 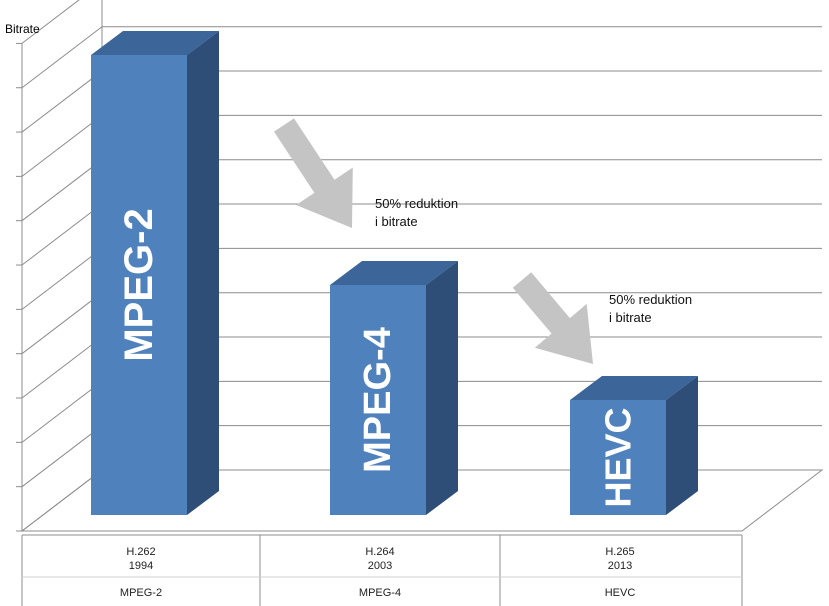 What do you see at coordinates (141, 566) in the screenshot?
I see `category-year-1: 1994` at bounding box center [141, 566].